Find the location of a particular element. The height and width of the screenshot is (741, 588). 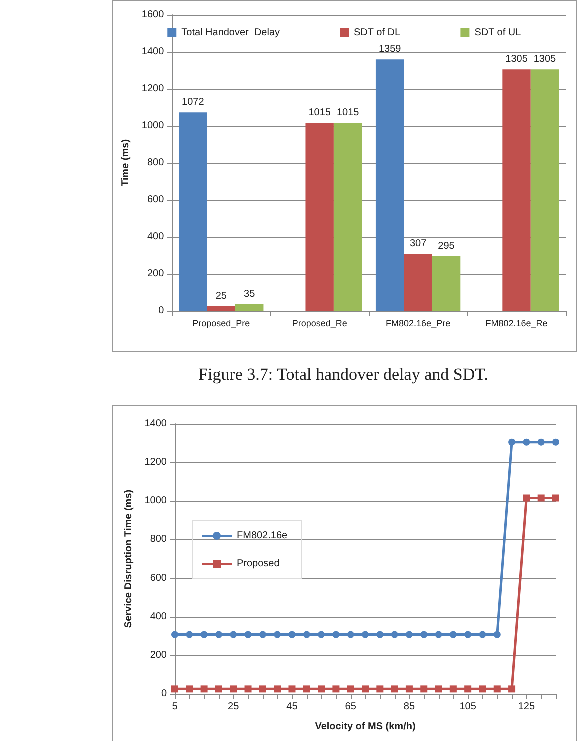

x-axis-title: Velocity of MS (km/h) is located at coordinates (365, 727).